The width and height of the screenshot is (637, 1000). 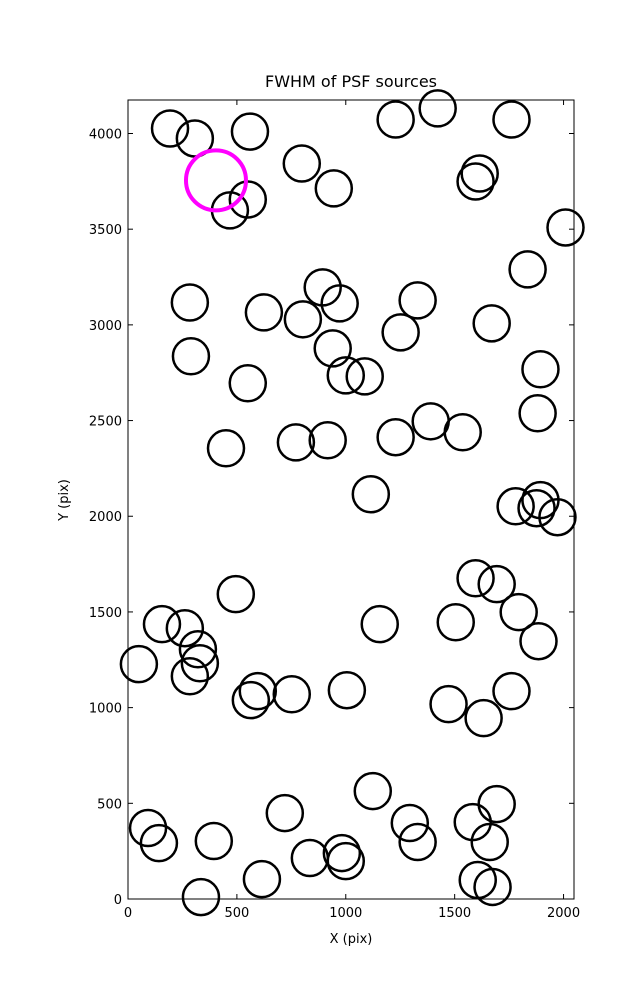 I want to click on y-tick-label: 500, so click(x=109, y=804).